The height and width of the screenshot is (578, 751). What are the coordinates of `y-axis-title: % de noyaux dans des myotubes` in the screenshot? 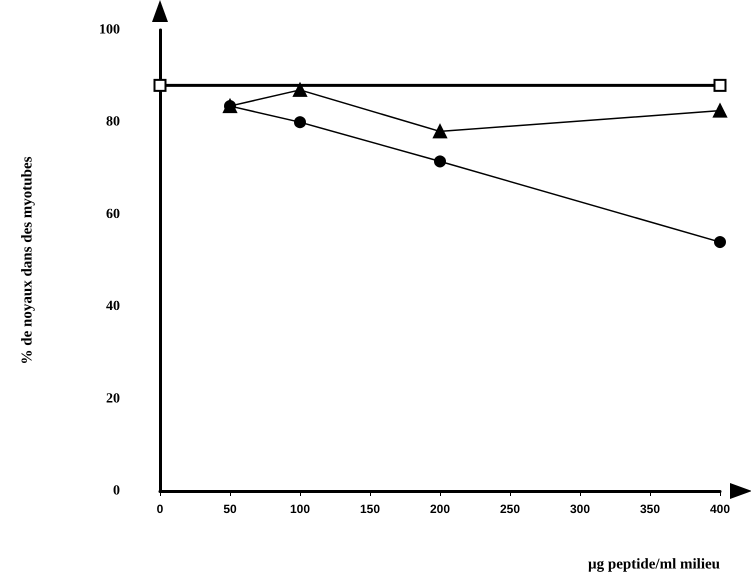 It's located at (28, 260).